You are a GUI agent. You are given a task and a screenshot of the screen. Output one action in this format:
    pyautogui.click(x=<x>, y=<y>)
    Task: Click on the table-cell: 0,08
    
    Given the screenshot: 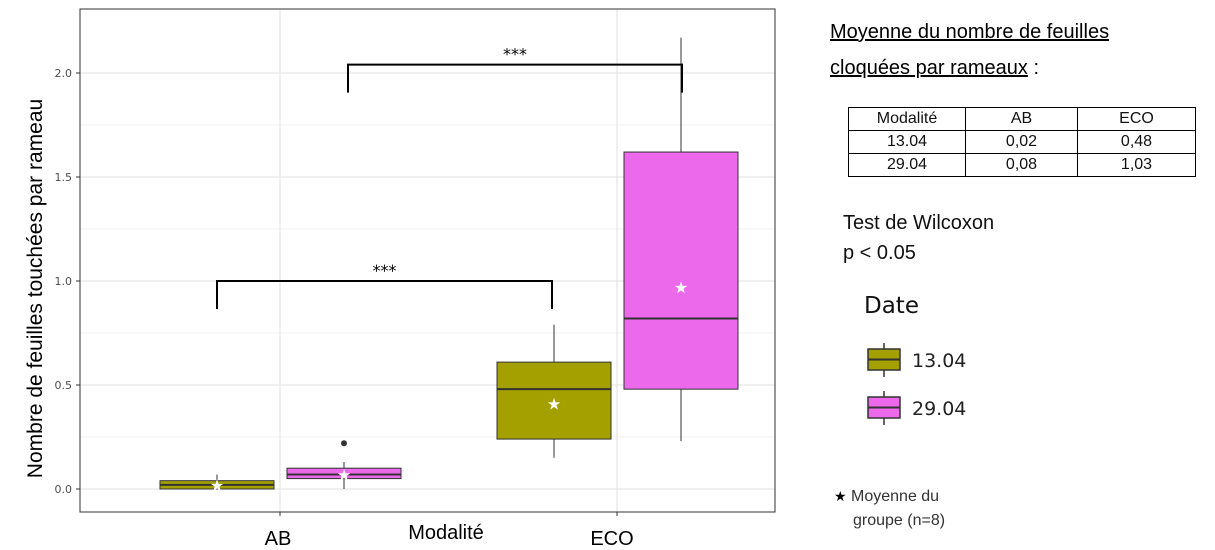 What is the action you would take?
    pyautogui.click(x=1021, y=165)
    